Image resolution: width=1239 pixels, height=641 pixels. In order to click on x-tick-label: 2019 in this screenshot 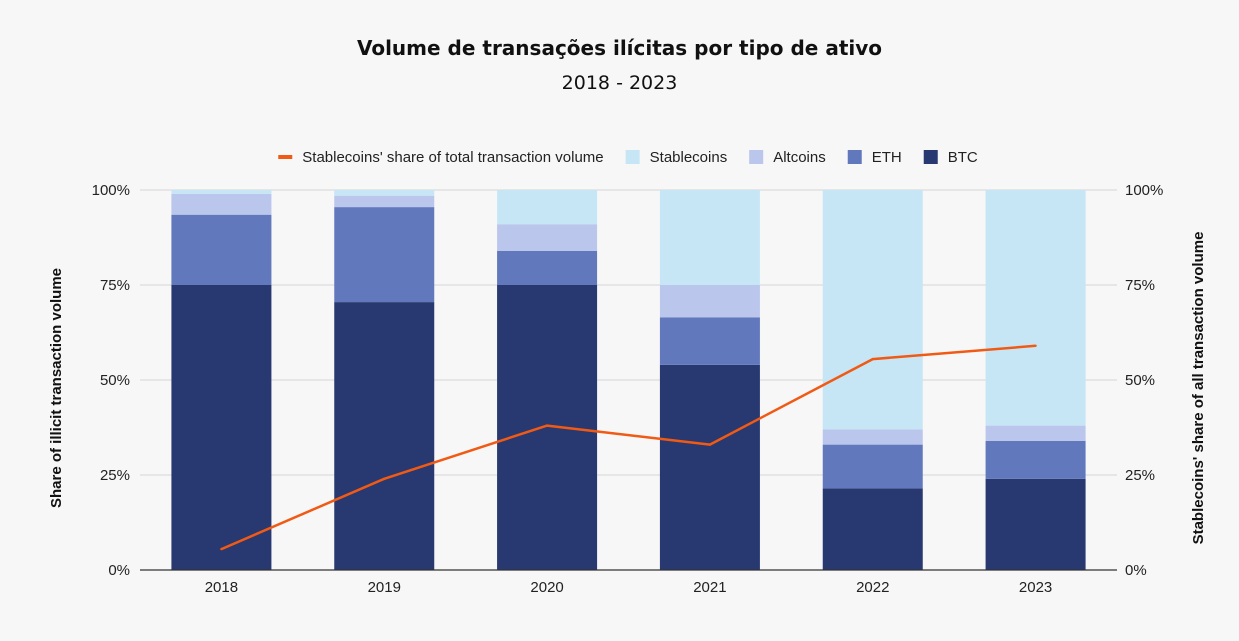, I will do `click(384, 587)`.